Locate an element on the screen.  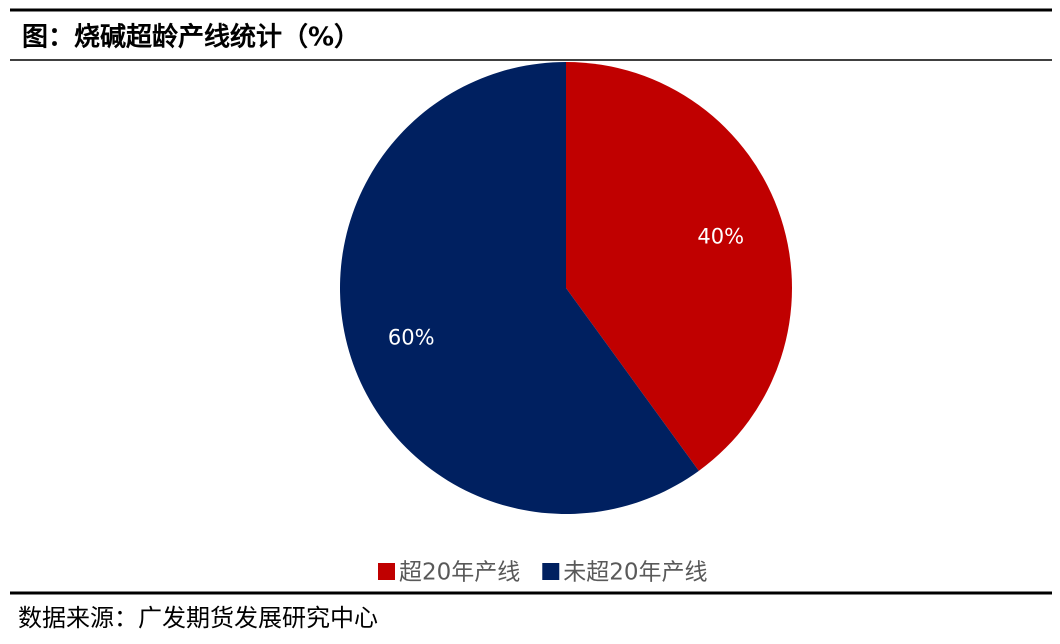
legend-label: 未超20年产线 is located at coordinates (635, 573).